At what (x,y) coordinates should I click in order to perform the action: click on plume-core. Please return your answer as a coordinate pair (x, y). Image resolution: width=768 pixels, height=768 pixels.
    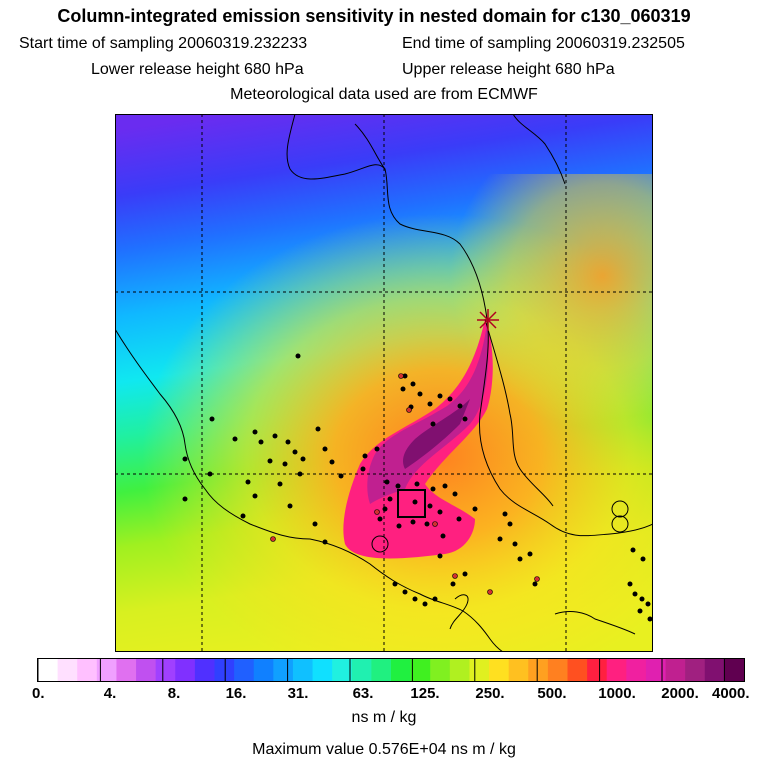
    Looking at the image, I should click on (428, 414).